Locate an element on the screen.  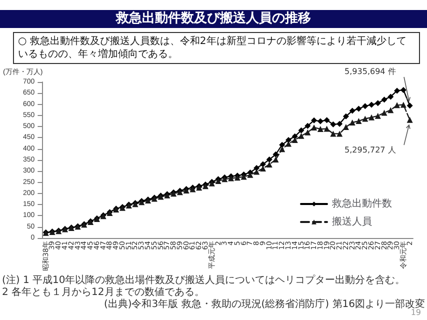
legend-label: 救急出動件数 is located at coordinates (361, 204).